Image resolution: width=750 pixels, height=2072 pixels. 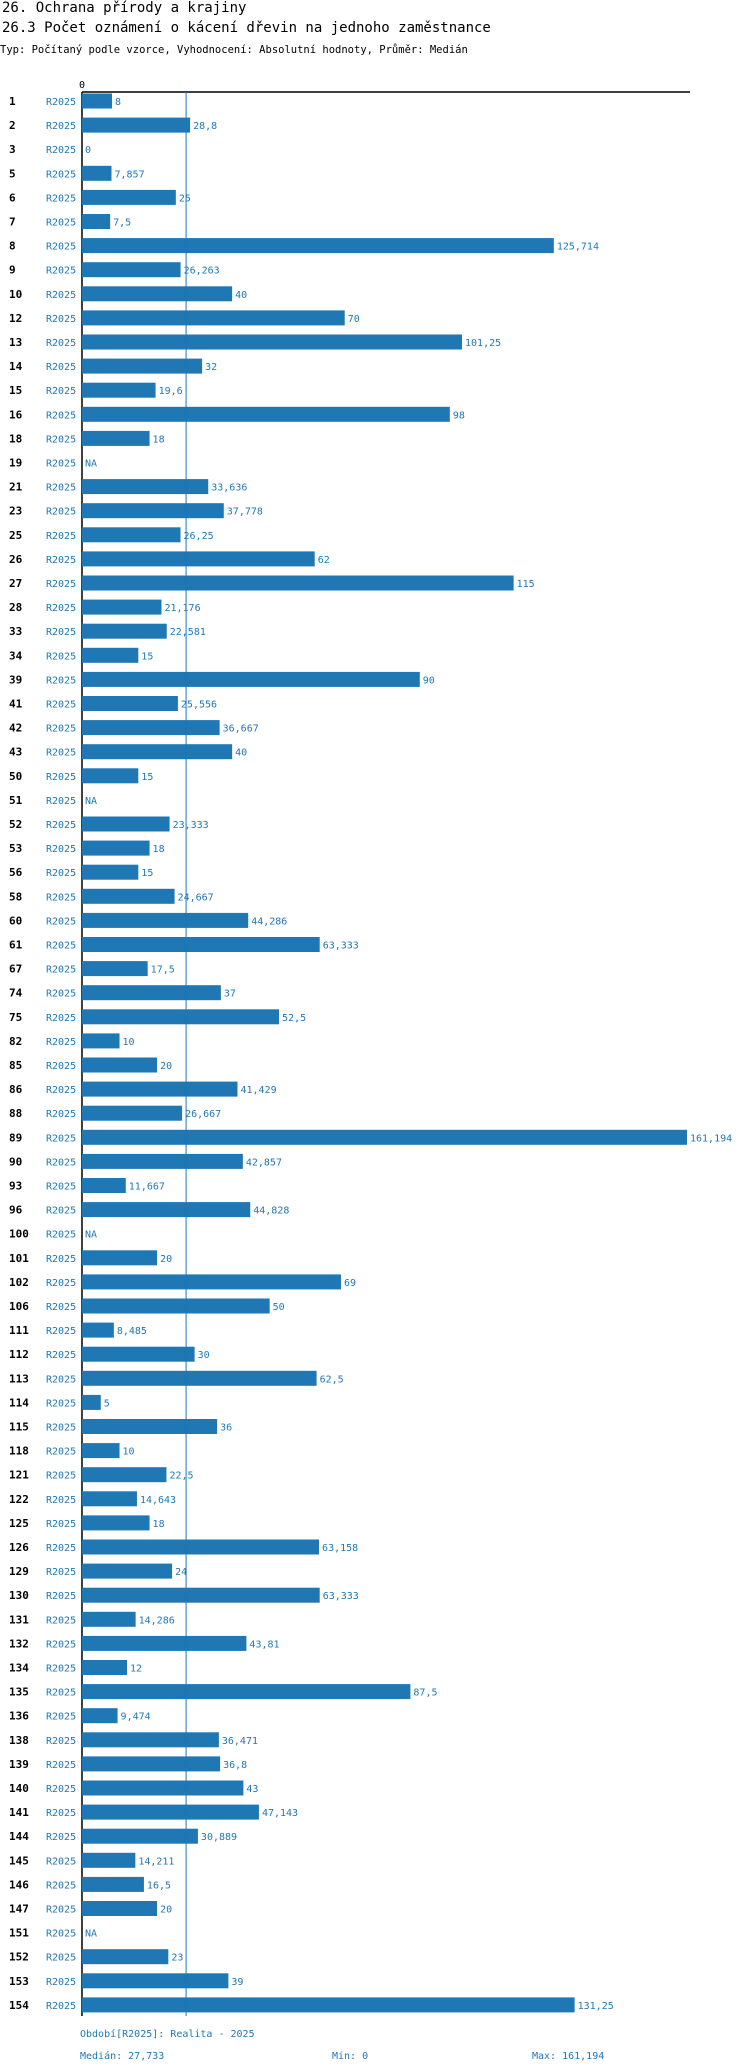 I want to click on row-id-label: 129, so click(x=19, y=1571).